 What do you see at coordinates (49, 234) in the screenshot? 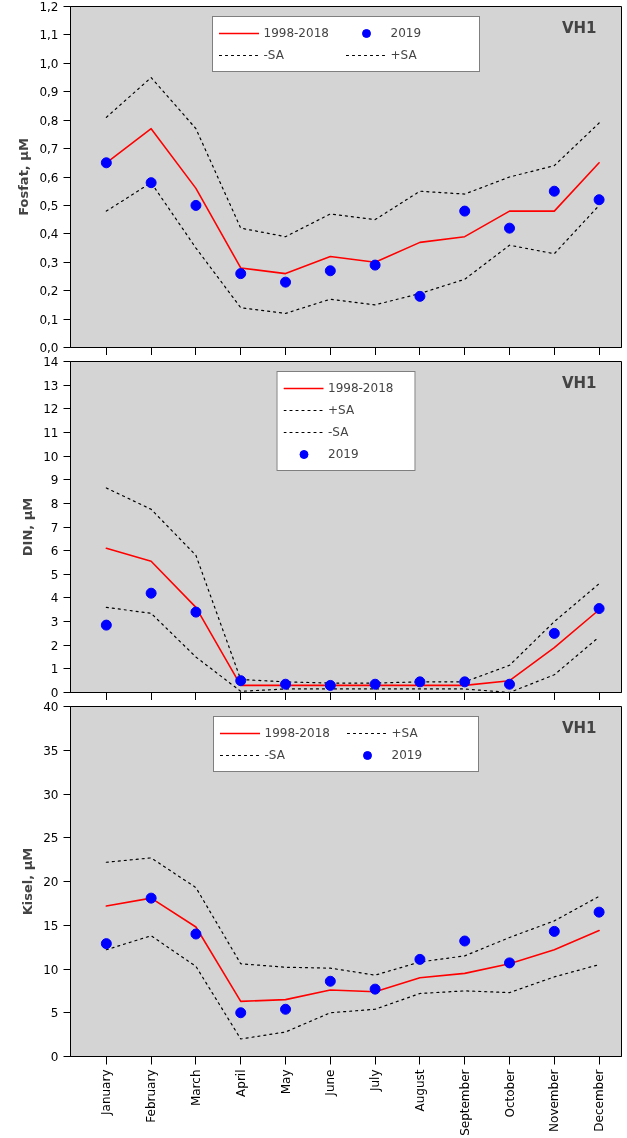
I see `y-tick-label: 0,4` at bounding box center [49, 234].